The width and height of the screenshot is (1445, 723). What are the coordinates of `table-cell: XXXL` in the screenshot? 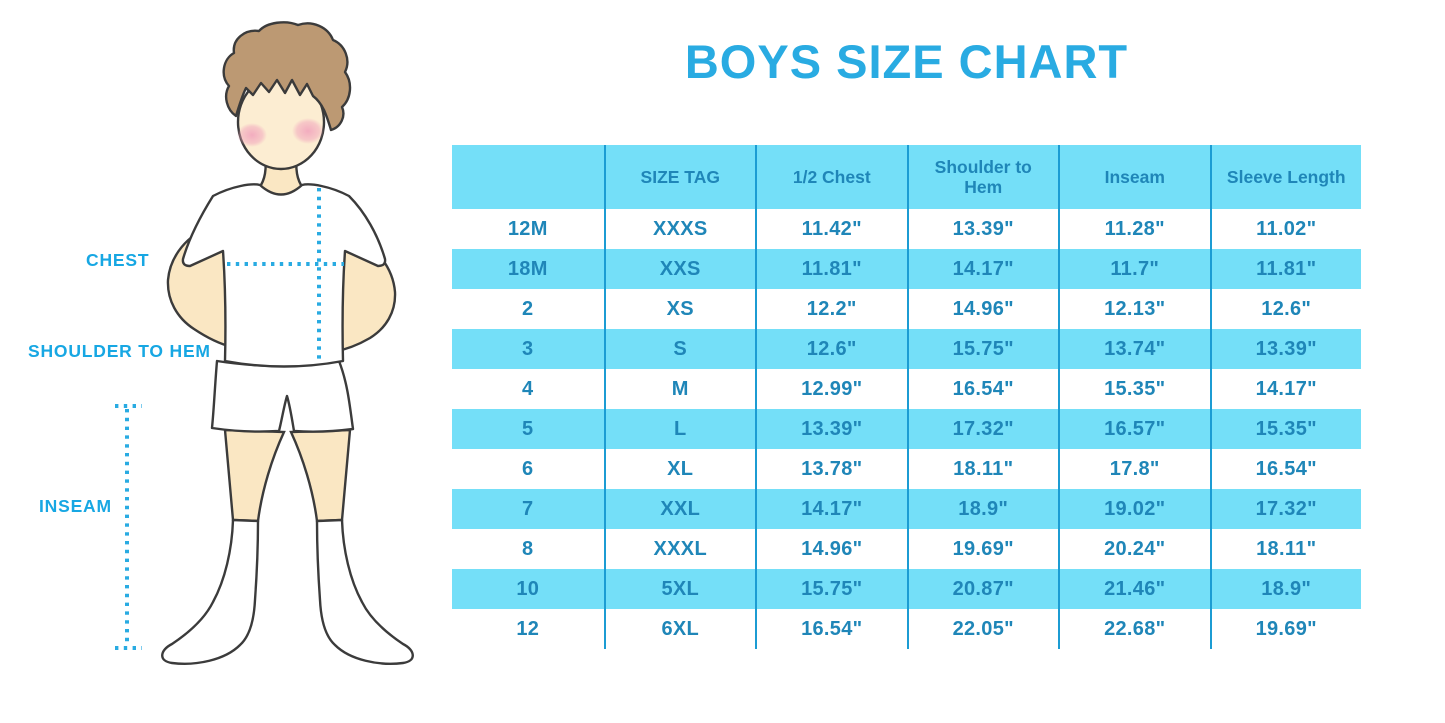 It's located at (679, 549).